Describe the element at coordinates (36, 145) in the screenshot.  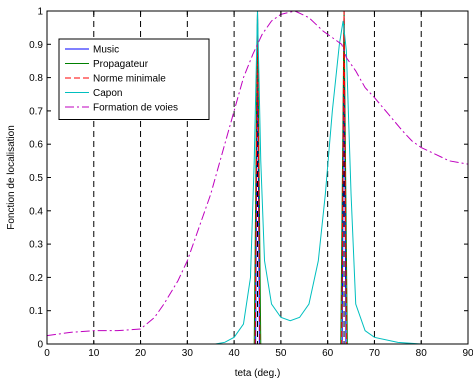
I see `y-tick-label: 0.6` at that location.